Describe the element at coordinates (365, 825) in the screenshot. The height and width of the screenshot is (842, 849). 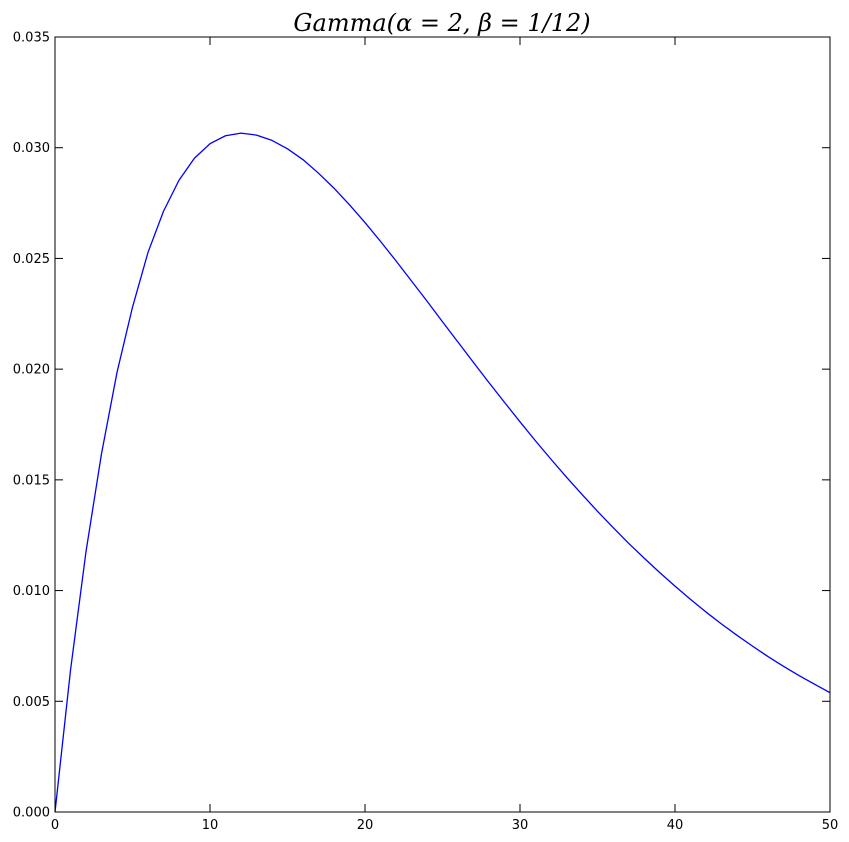
I see `x-tick-label: 20` at that location.